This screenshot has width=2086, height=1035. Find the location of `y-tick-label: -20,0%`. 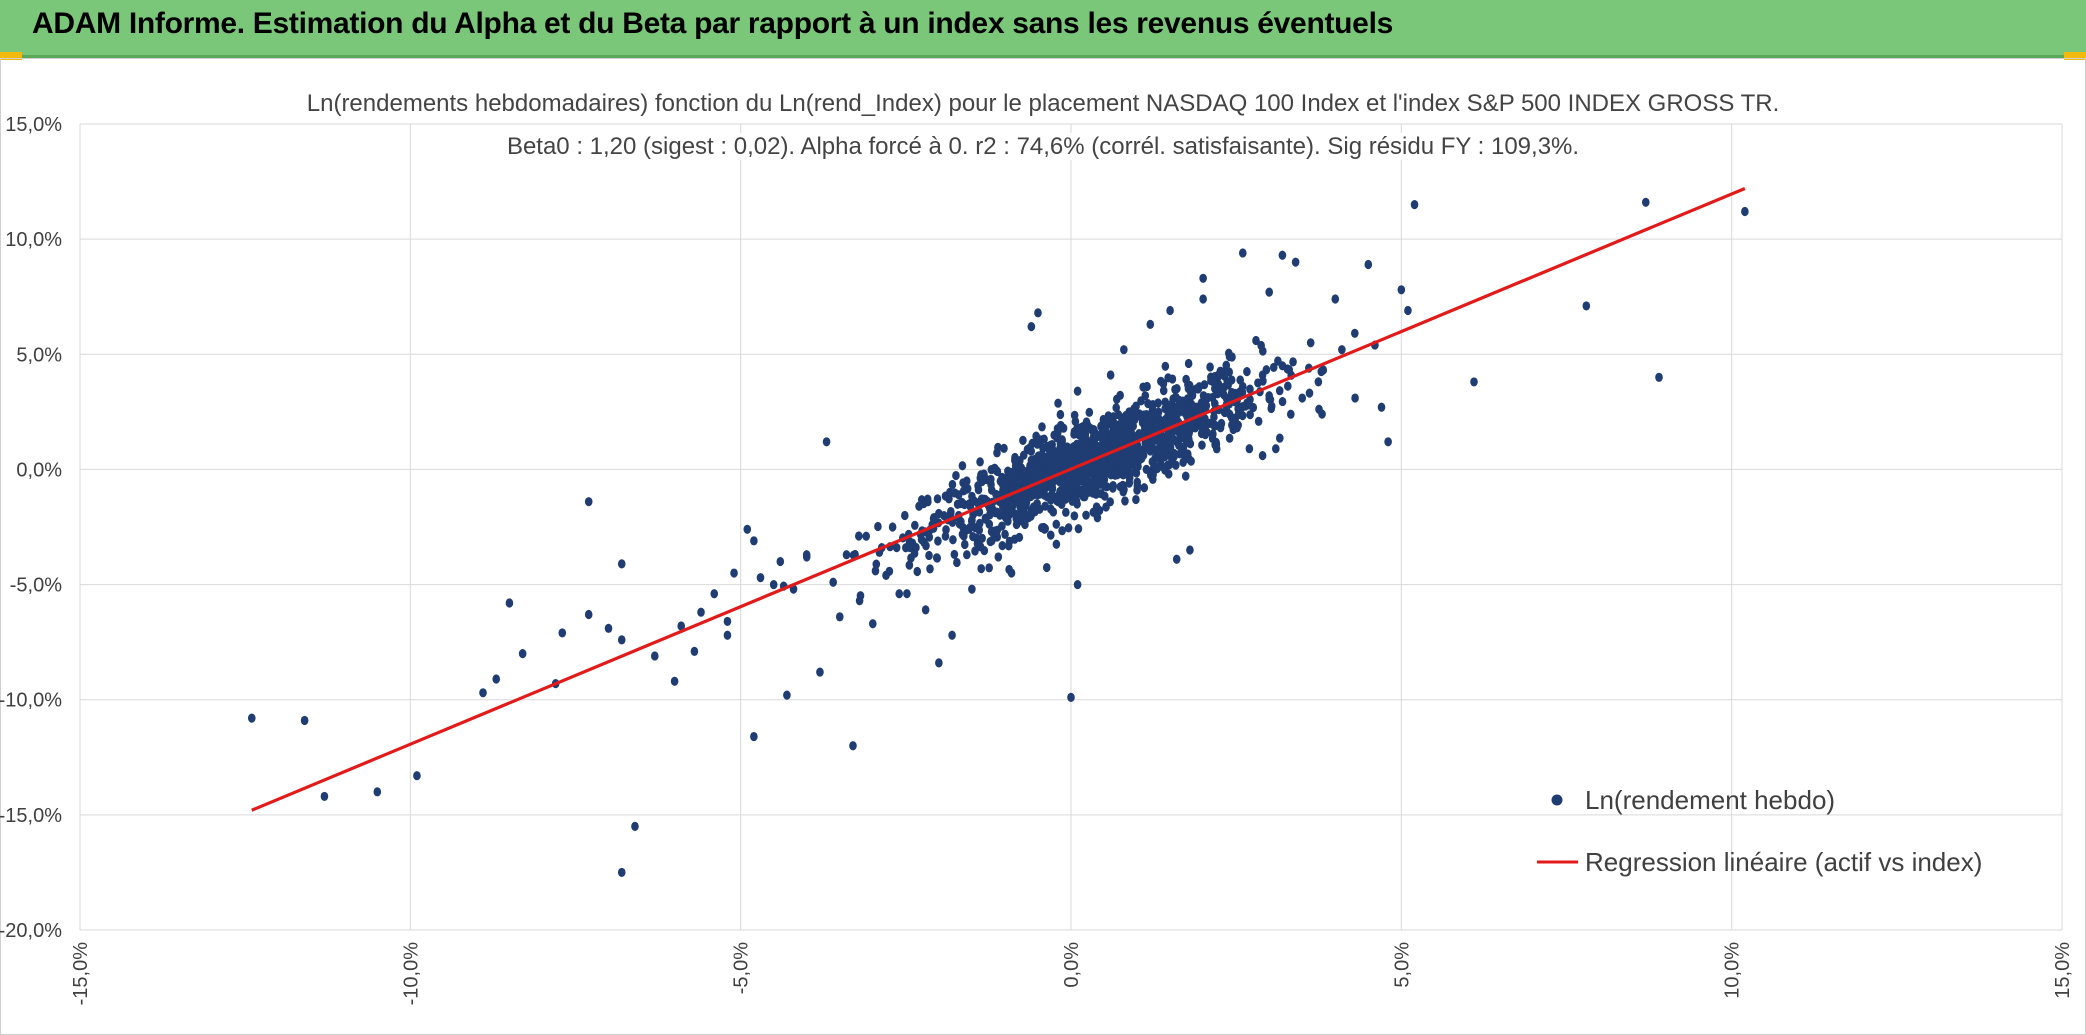

y-tick-label: -20,0% is located at coordinates (31, 931).